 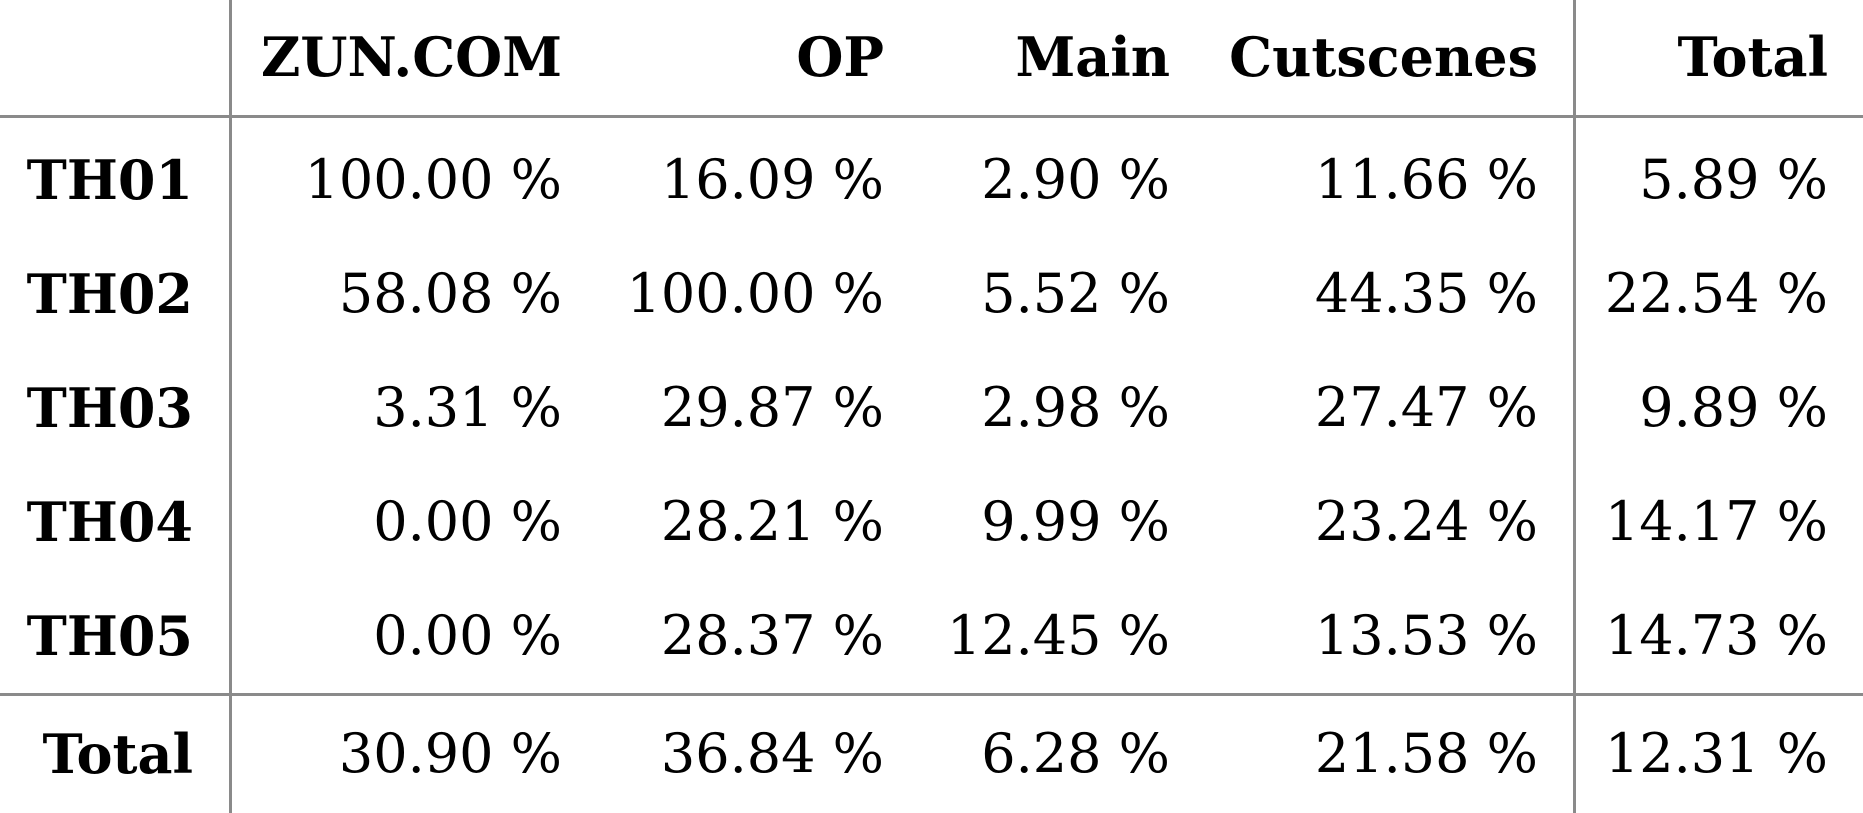 What do you see at coordinates (755, 293) in the screenshot?
I see `table-cell-op: 100.00 %` at bounding box center [755, 293].